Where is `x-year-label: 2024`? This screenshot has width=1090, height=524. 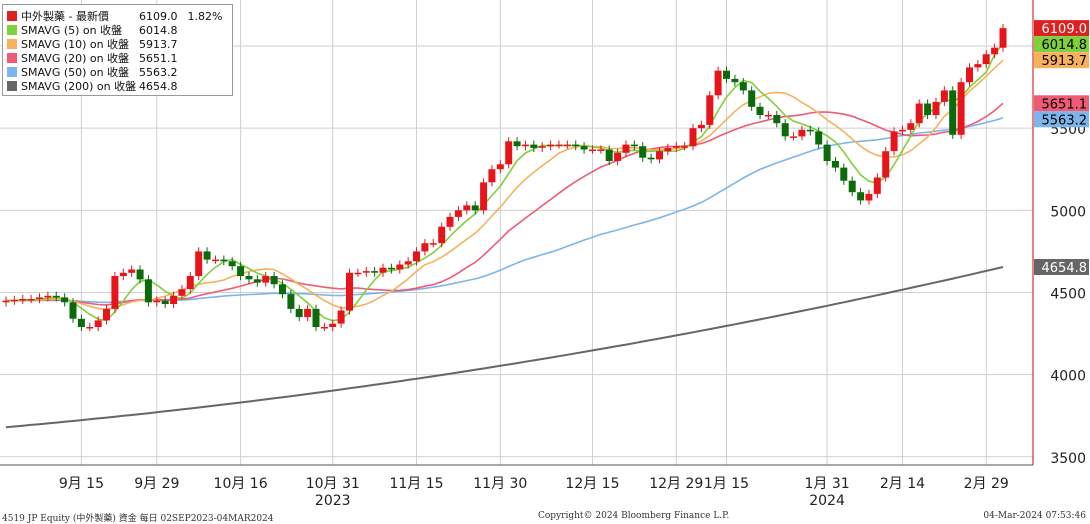
x-year-label: 2024 is located at coordinates (827, 501).